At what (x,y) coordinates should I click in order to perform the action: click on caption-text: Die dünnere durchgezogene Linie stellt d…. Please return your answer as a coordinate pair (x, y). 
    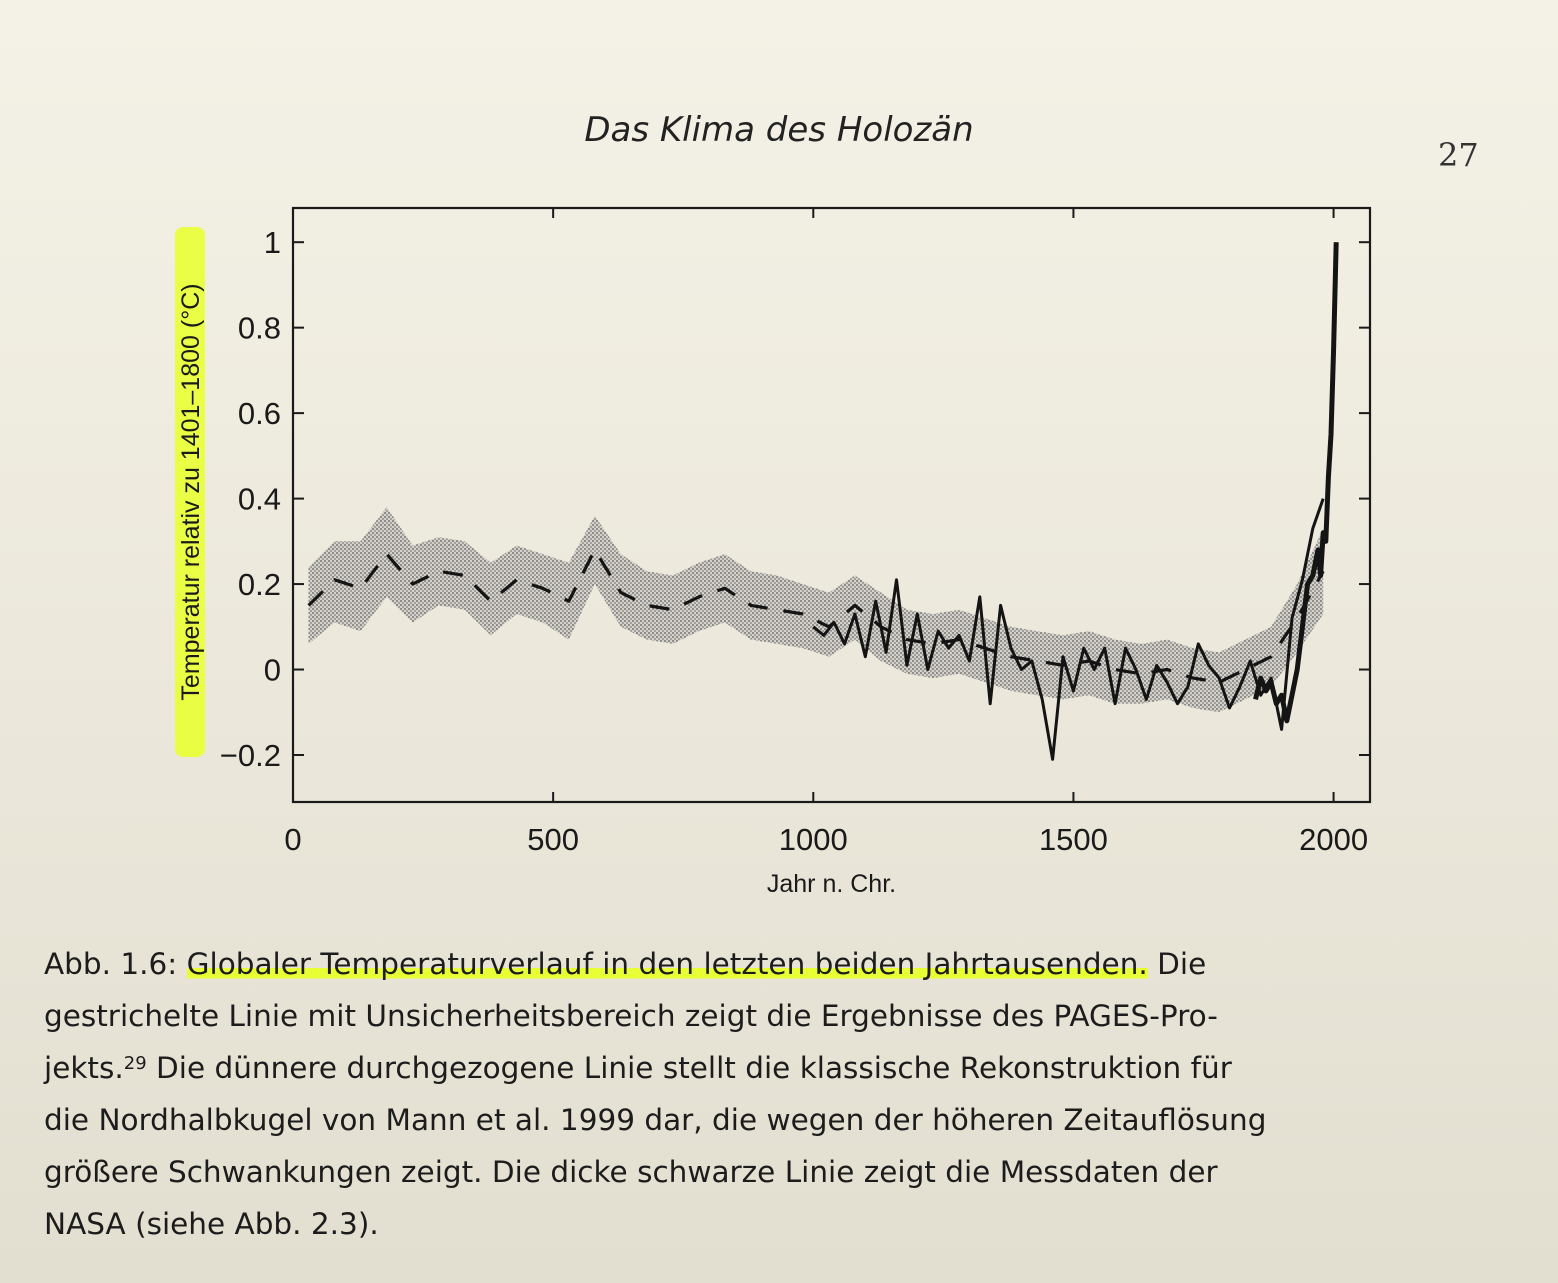
    Looking at the image, I should click on (694, 1068).